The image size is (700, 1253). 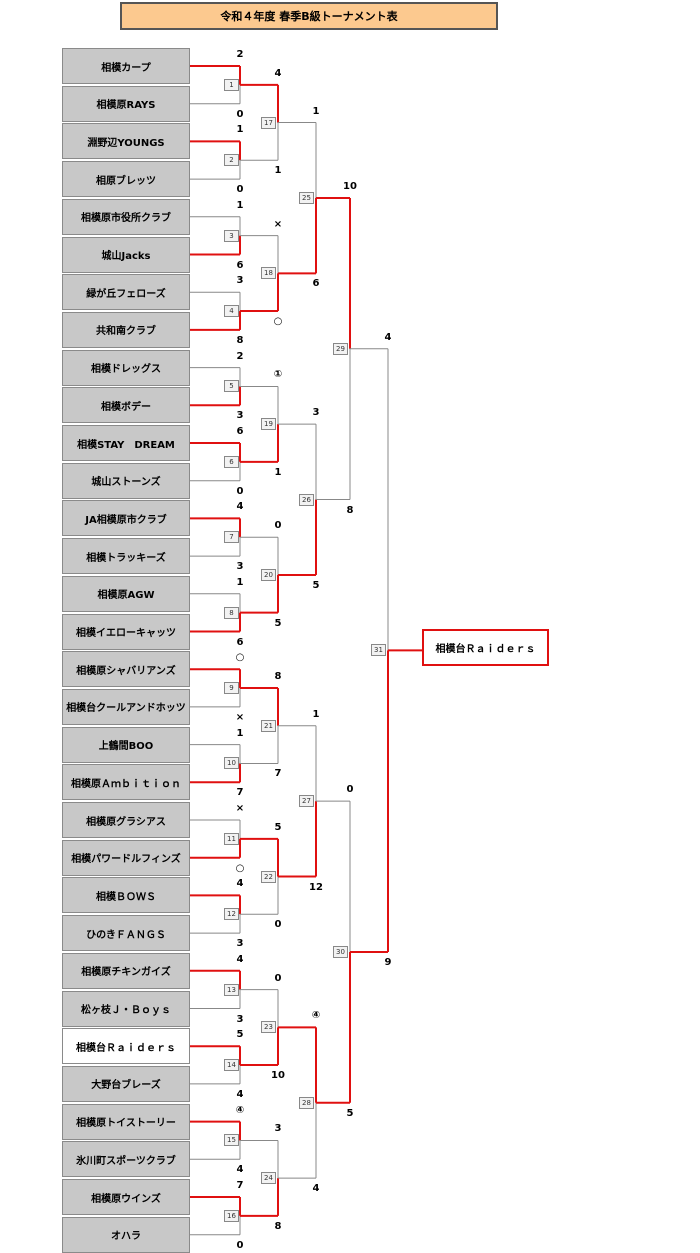 What do you see at coordinates (126, 216) in the screenshot?
I see `team-cell: 相模原市役所クラブ` at bounding box center [126, 216].